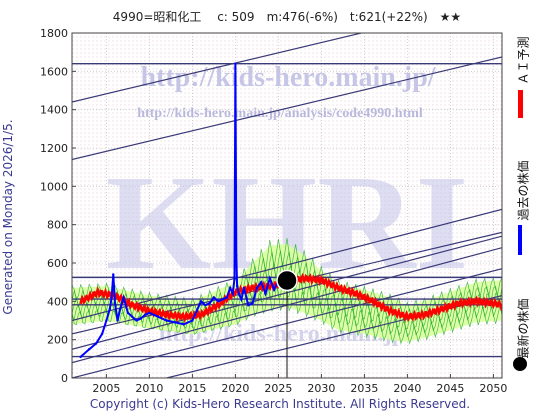 The height and width of the screenshot is (420, 560). What do you see at coordinates (407, 388) in the screenshot?
I see `x-tick-label: 2040` at bounding box center [407, 388].